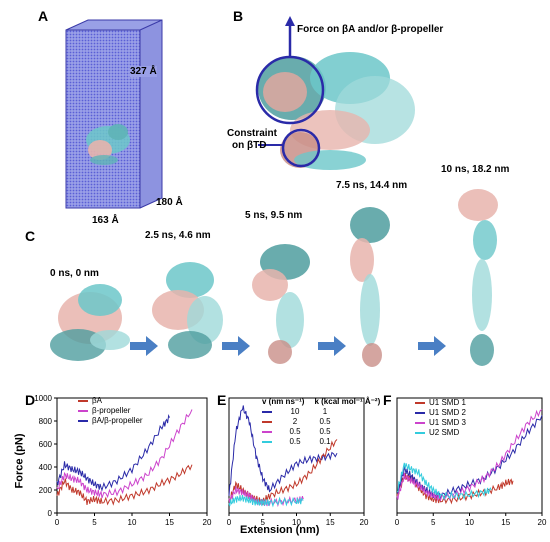 The image size is (550, 542). Describe the element at coordinates (238, 16) in the screenshot. I see `panel-letter-b: B` at that location.